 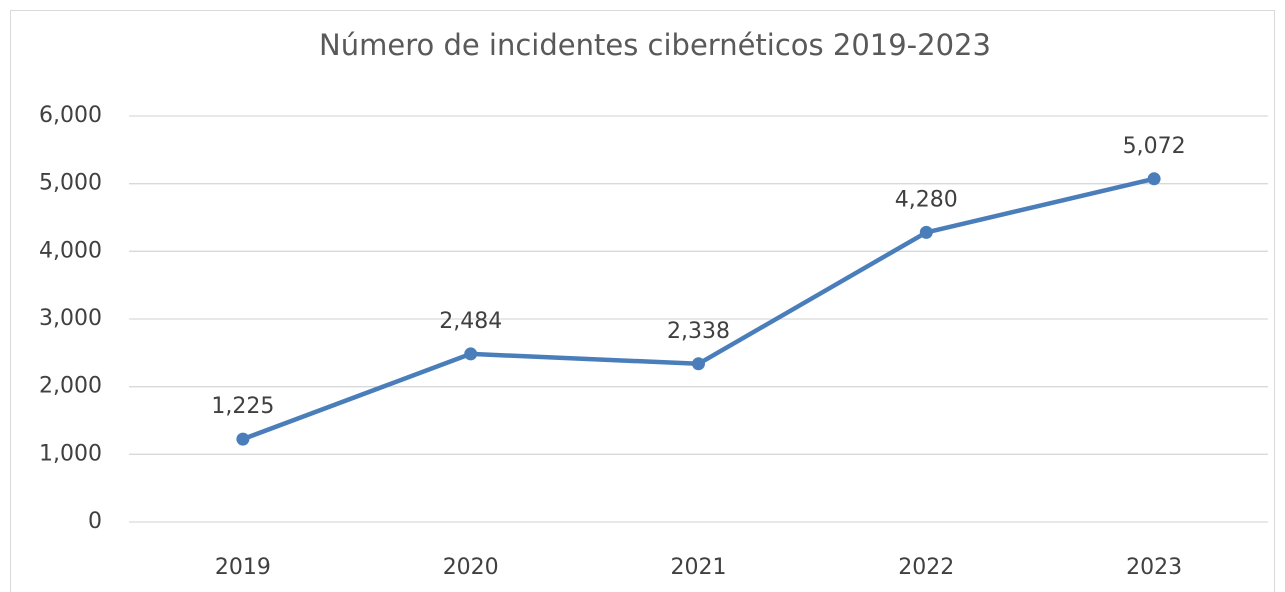 What do you see at coordinates (70, 386) in the screenshot?
I see `y-tick-label: 2,000` at bounding box center [70, 386].